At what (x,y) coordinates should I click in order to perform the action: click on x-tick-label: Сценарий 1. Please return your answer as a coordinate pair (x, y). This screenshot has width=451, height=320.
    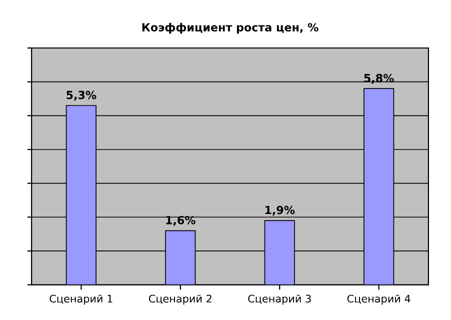
    Looking at the image, I should click on (81, 299).